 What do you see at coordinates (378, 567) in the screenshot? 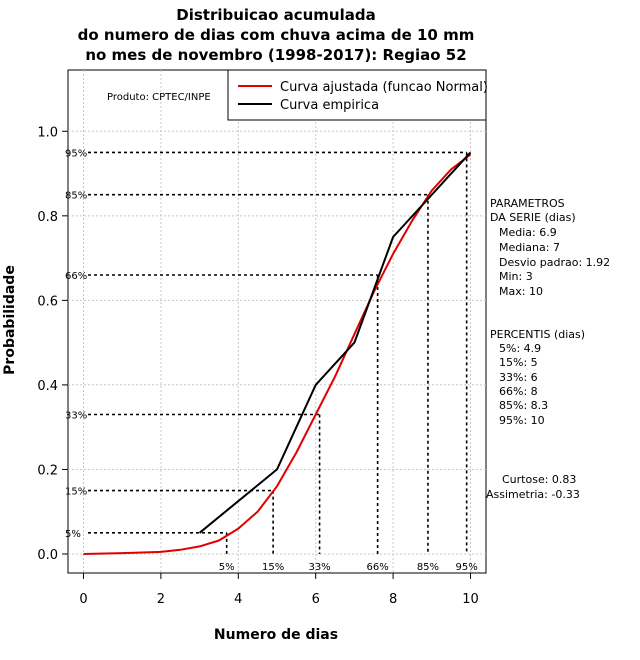
I see `percentile-x-label-3: 66%` at bounding box center [378, 567].